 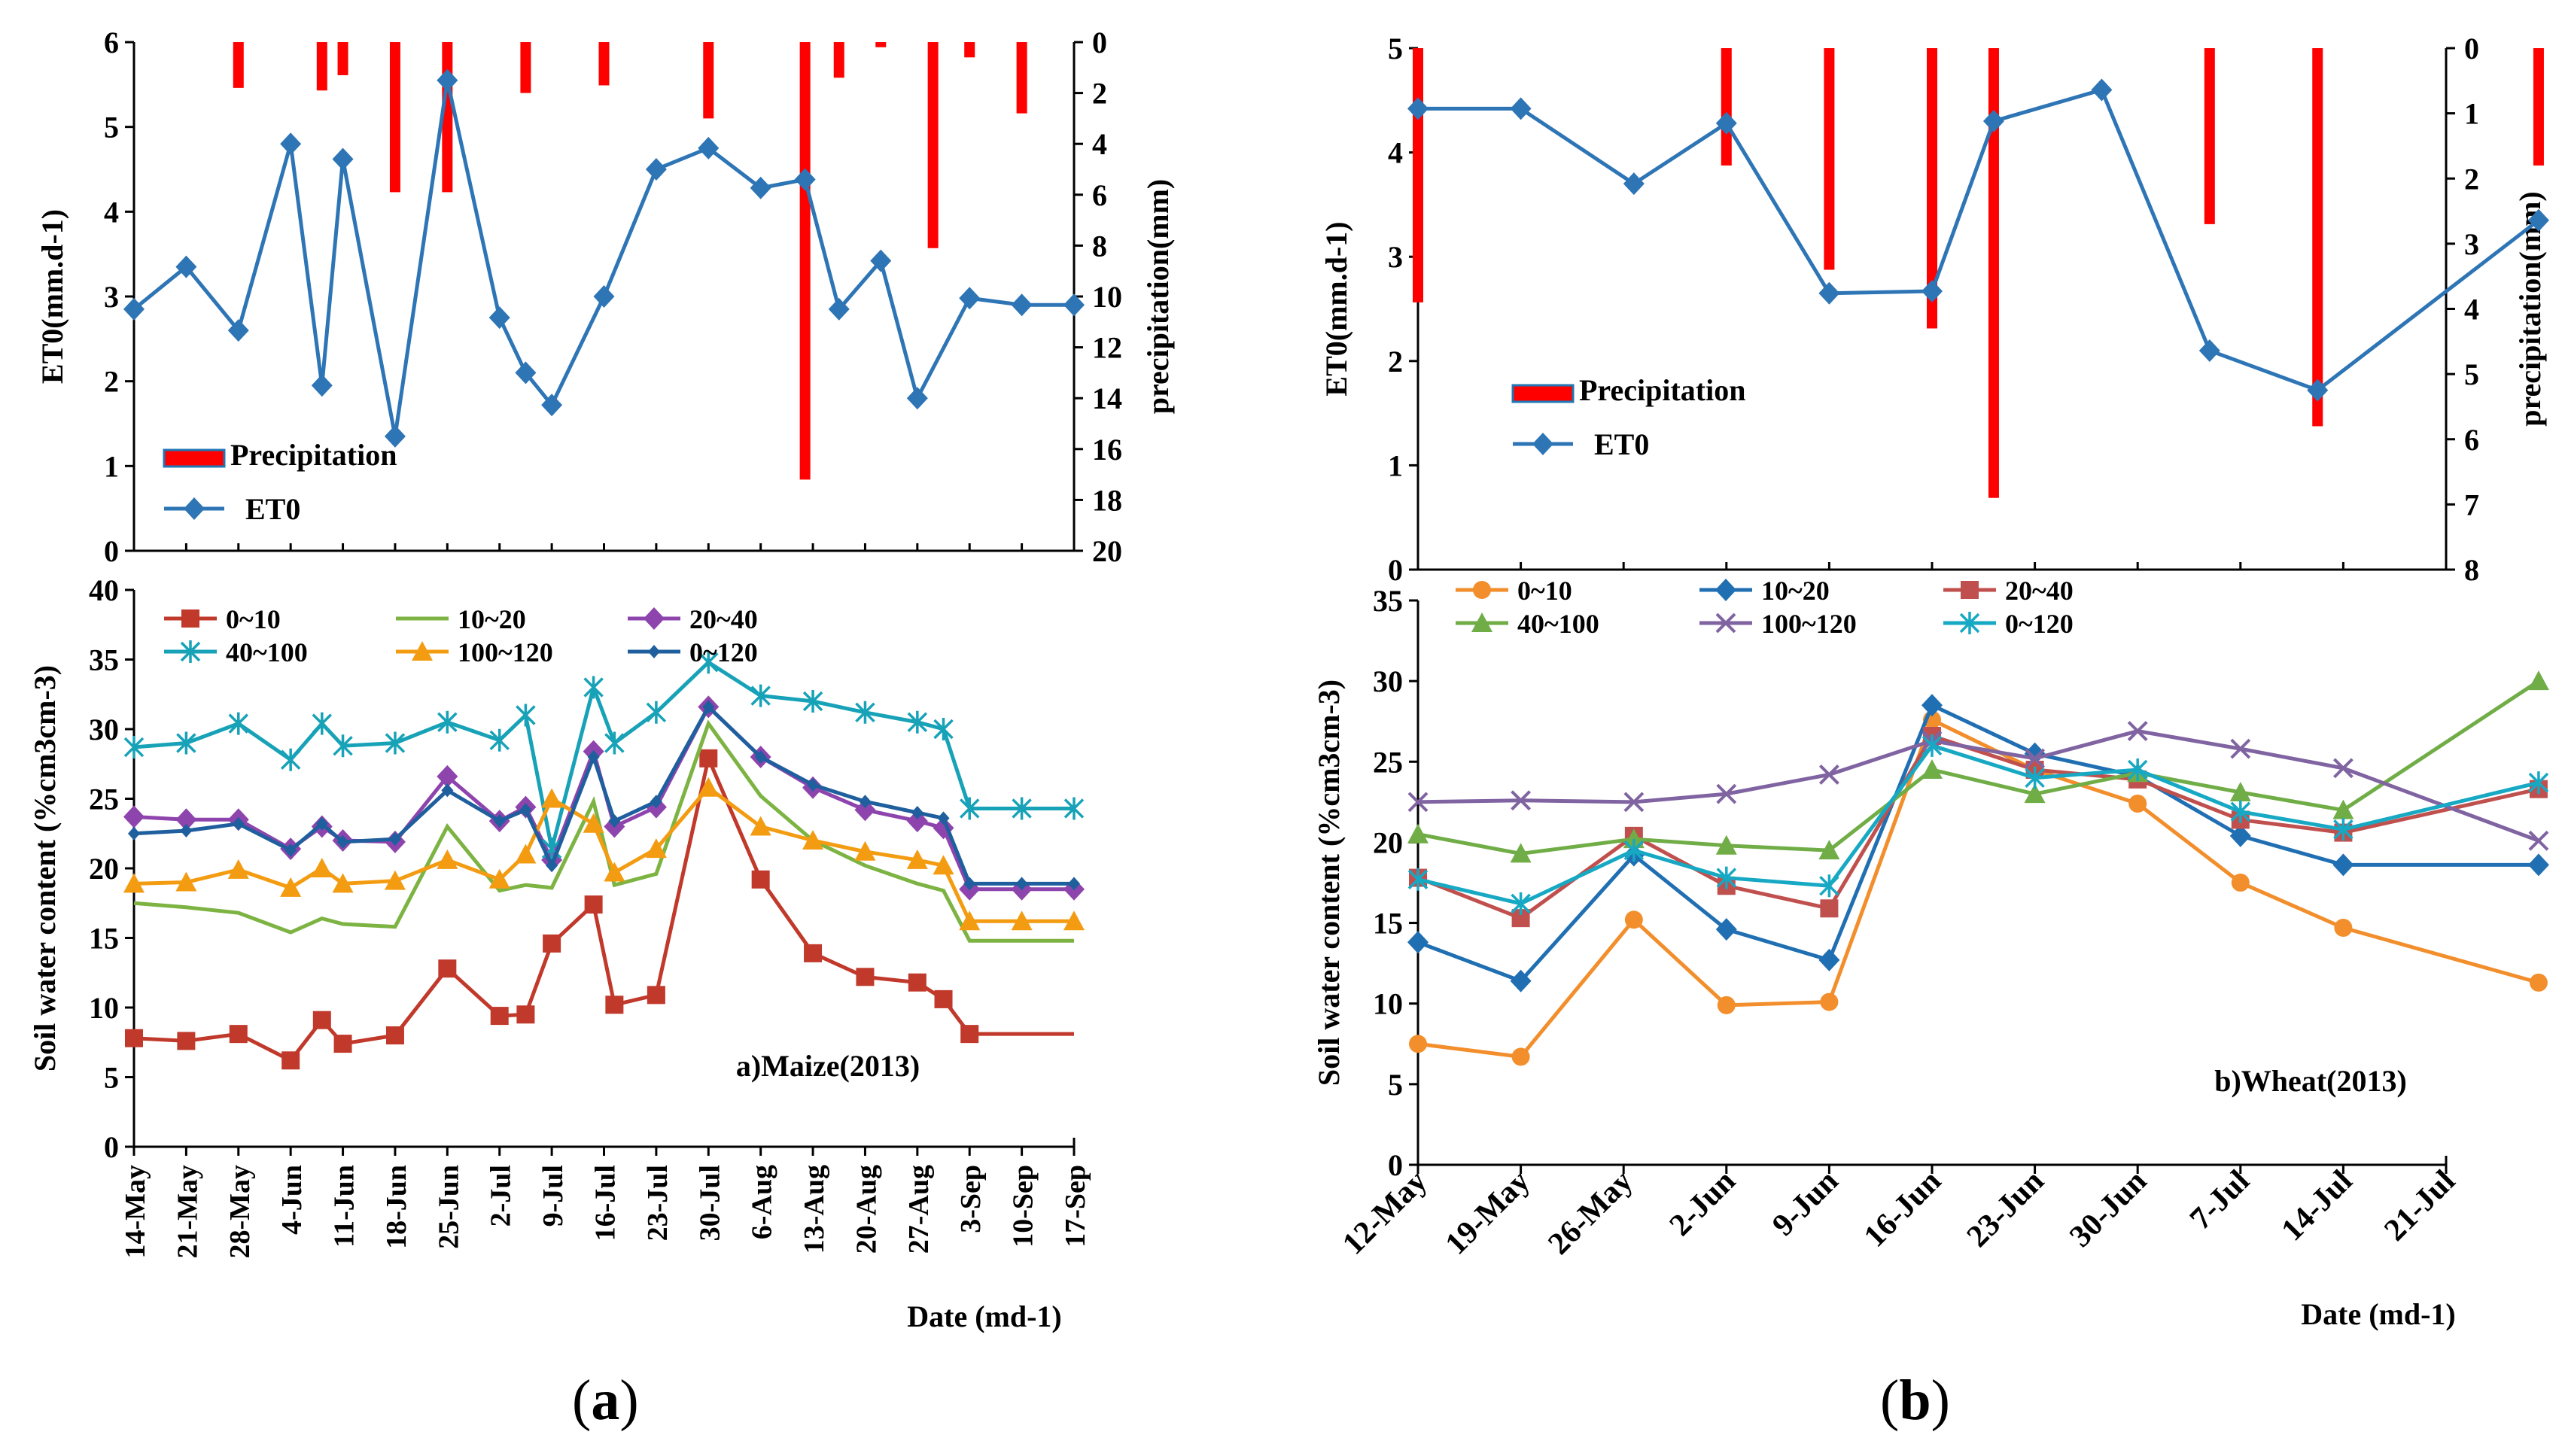 I want to click on y-right-tick-label: 8, so click(x=1099, y=246).